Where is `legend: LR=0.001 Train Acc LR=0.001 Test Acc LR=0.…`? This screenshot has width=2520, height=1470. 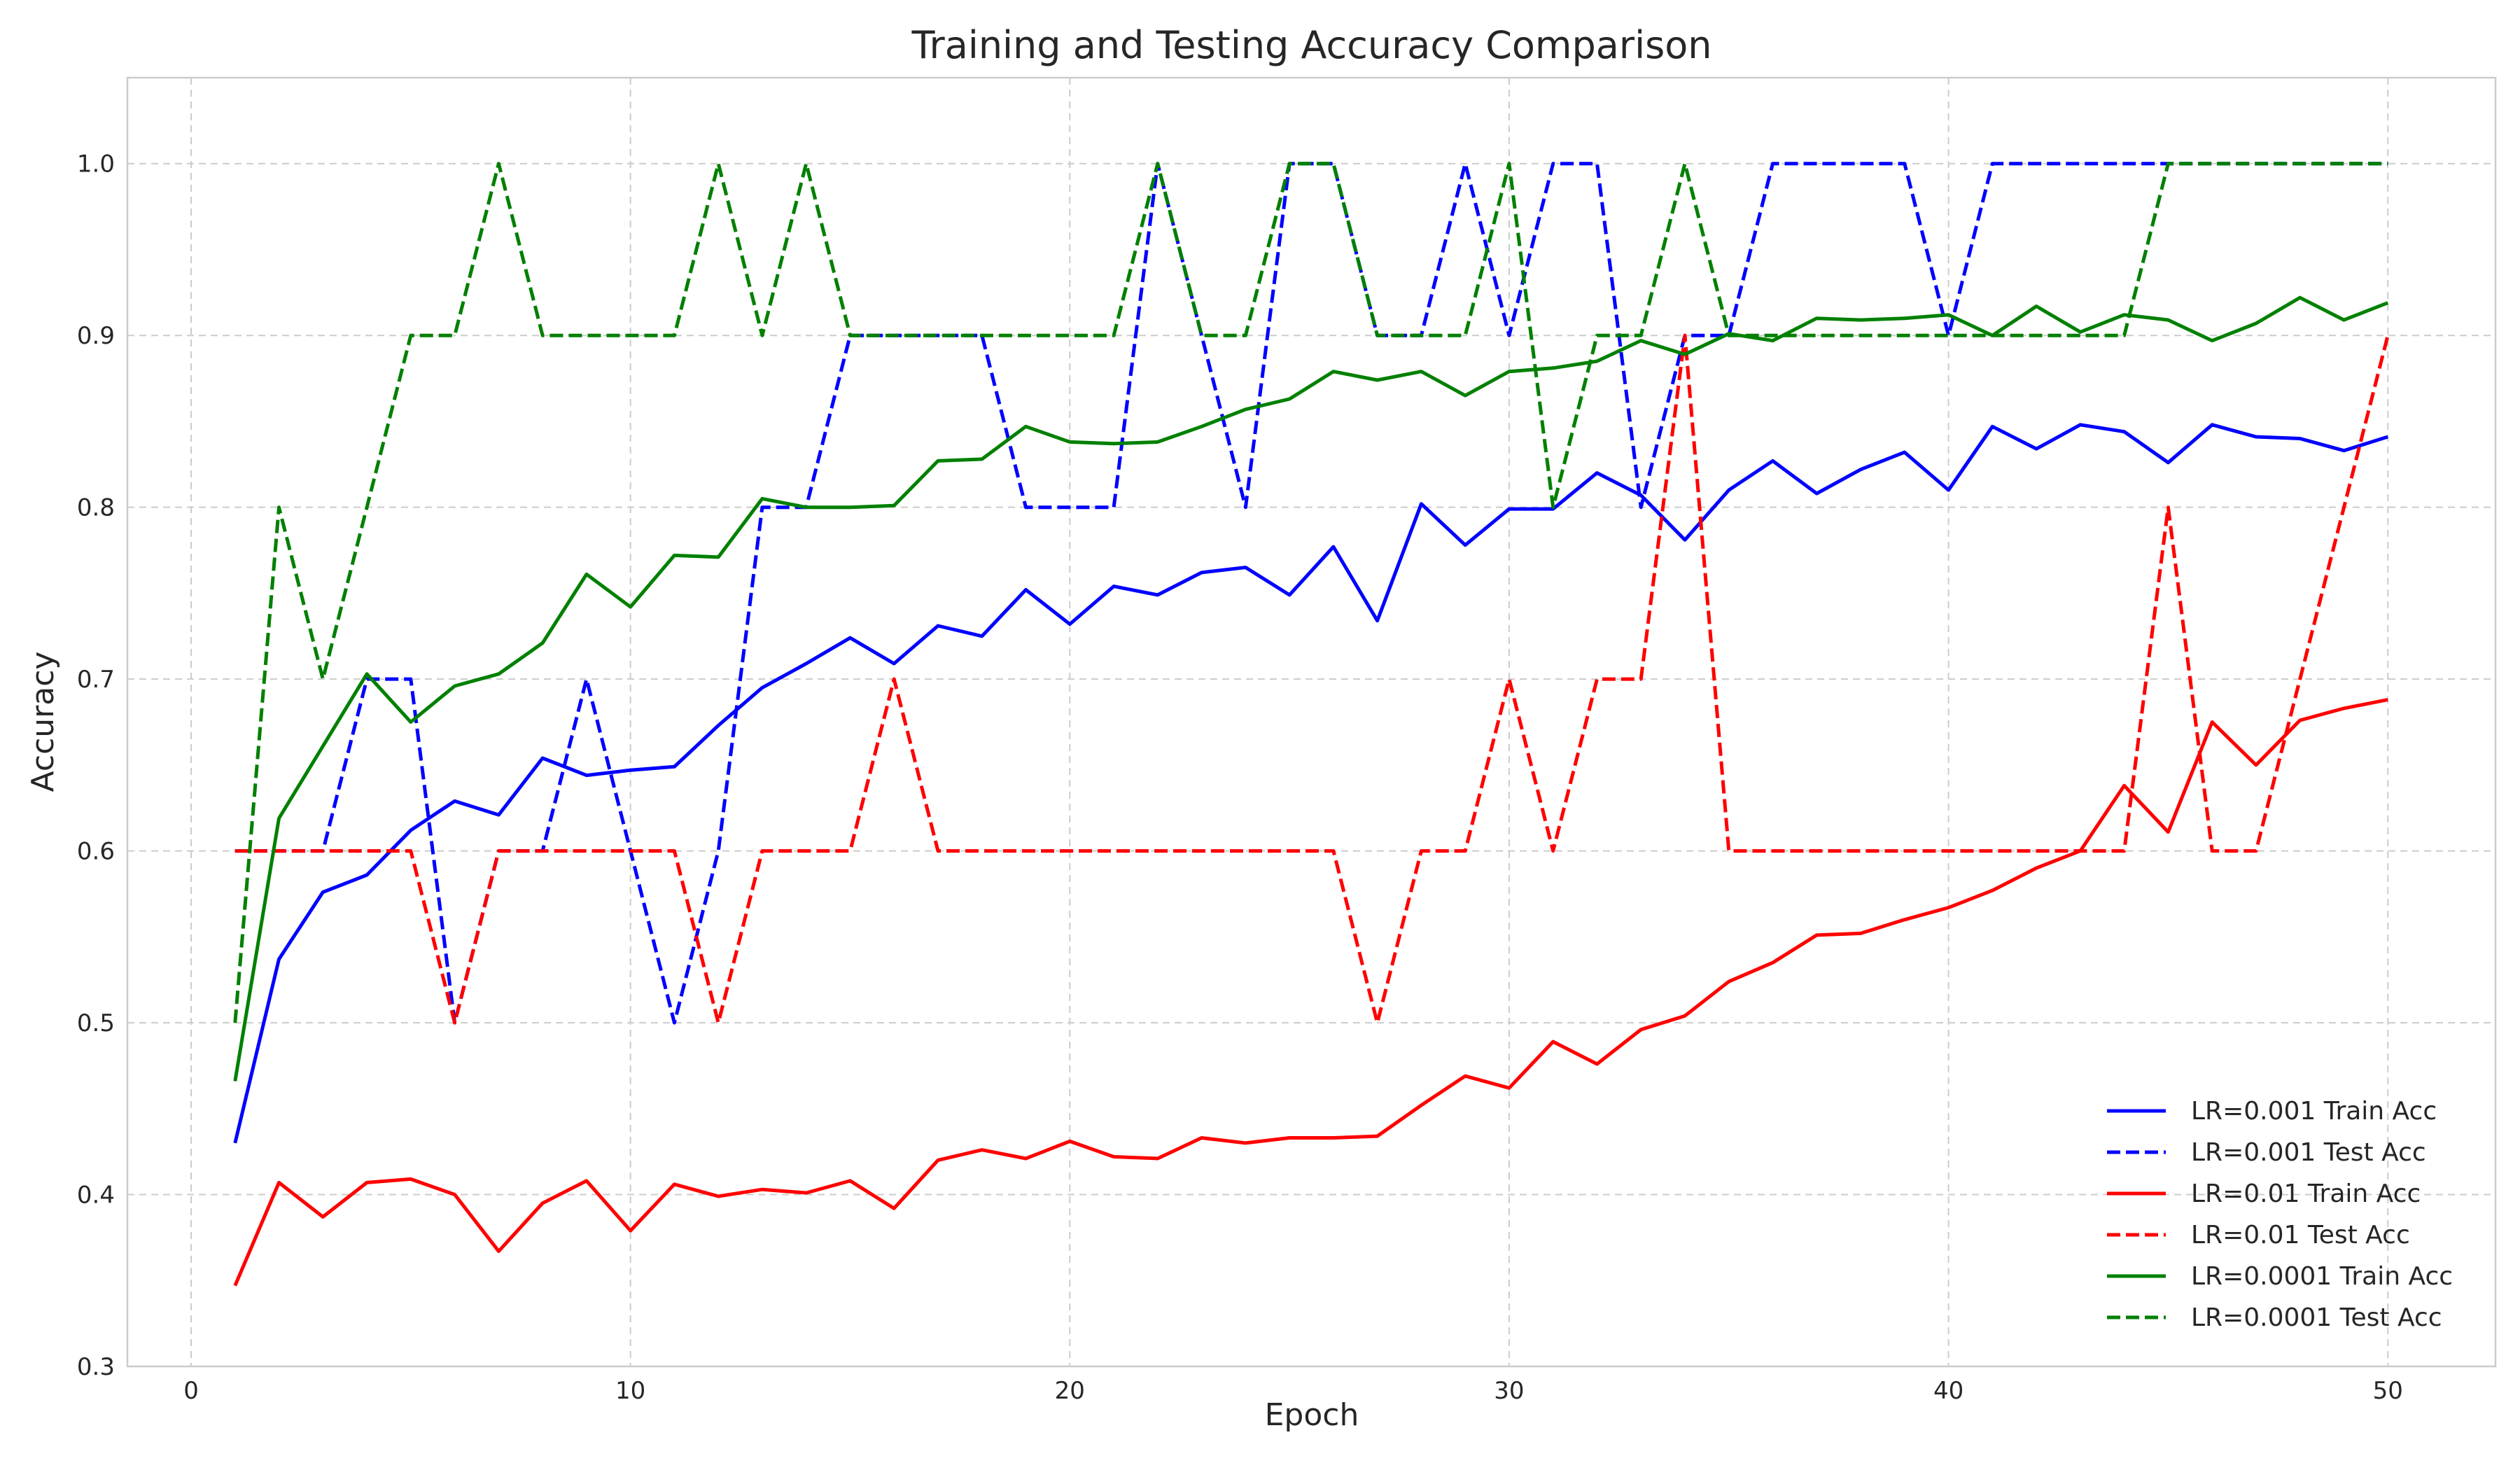
legend: LR=0.001 Train Acc LR=0.001 Test Acc LR=0.… is located at coordinates (2280, 1214).